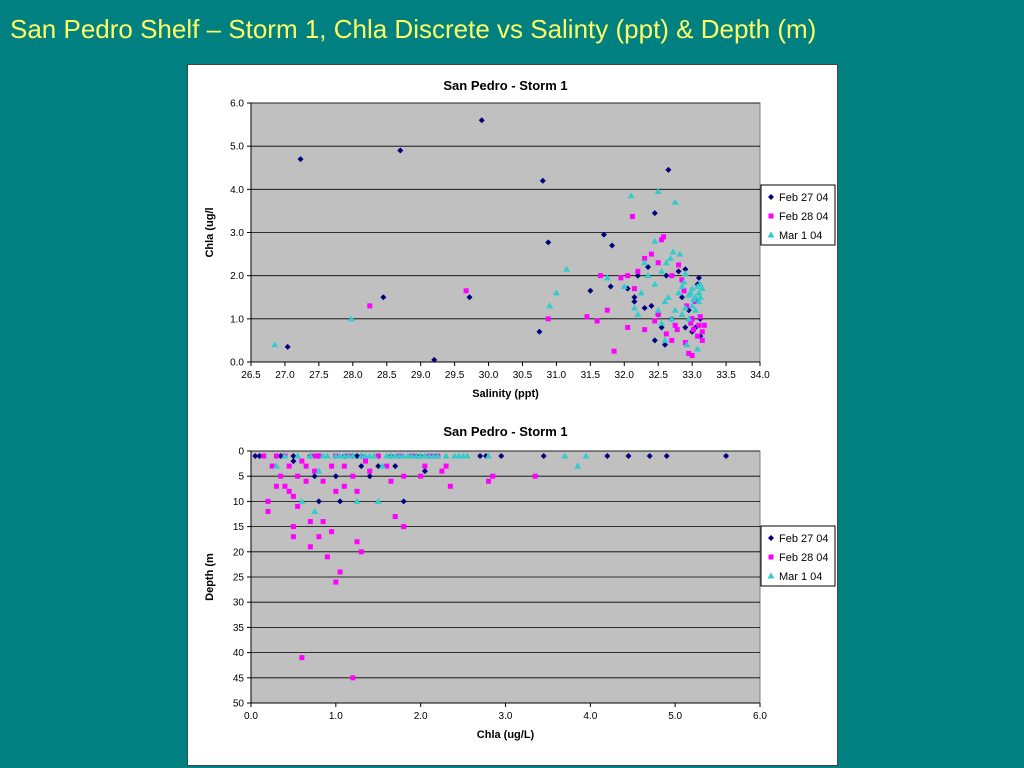 The height and width of the screenshot is (768, 1024). I want to click on bottom-xtick-label: 1.0, so click(336, 716).